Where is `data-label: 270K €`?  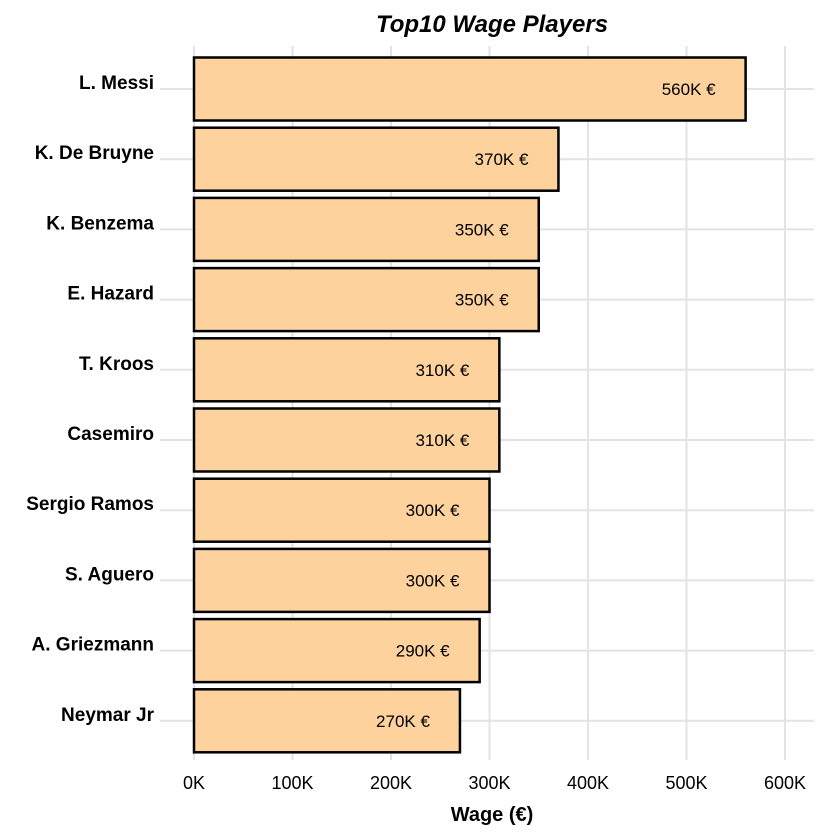
data-label: 270K € is located at coordinates (403, 721).